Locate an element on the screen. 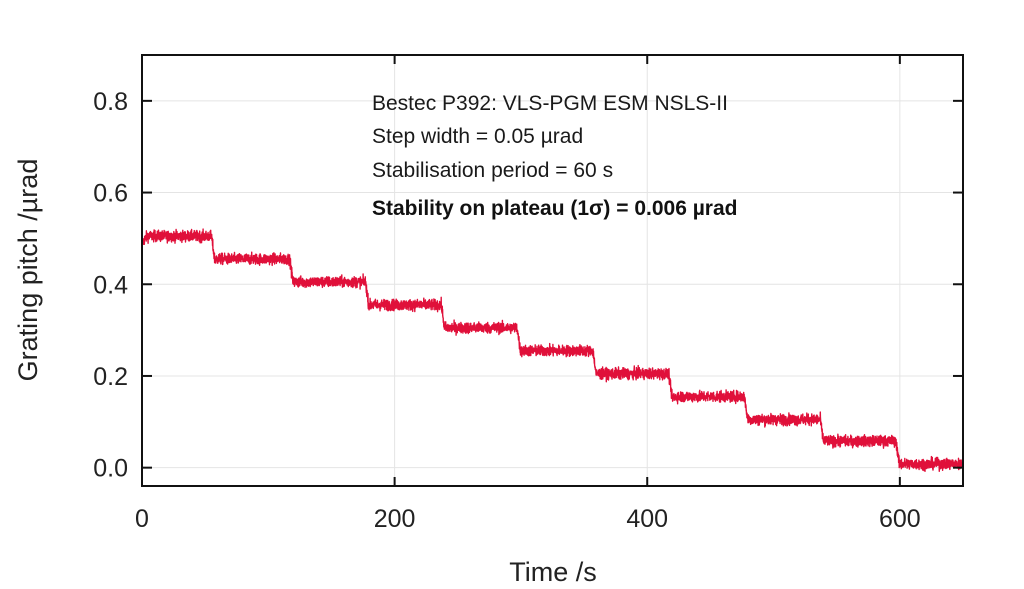  x-axis-title: Time /s is located at coordinates (553, 572).